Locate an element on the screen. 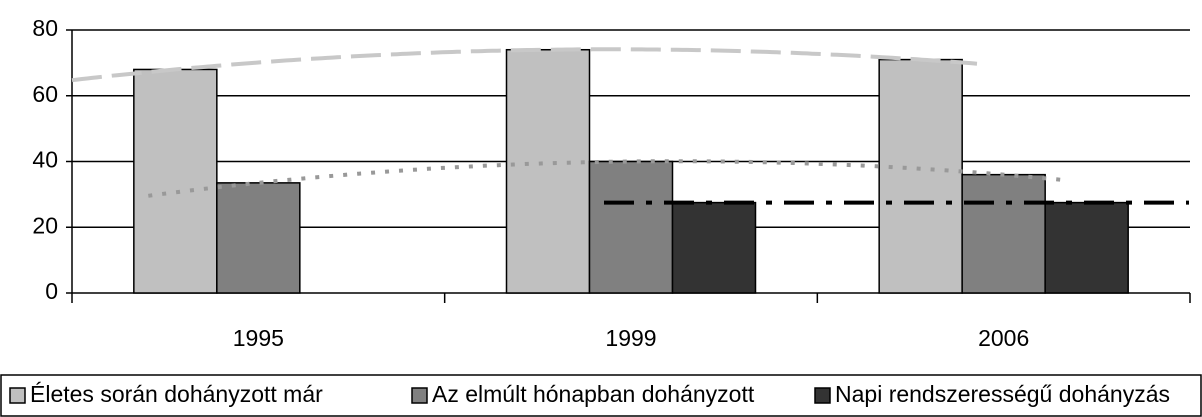 This screenshot has width=1202, height=417. y-tick-label: 0 is located at coordinates (51, 291).